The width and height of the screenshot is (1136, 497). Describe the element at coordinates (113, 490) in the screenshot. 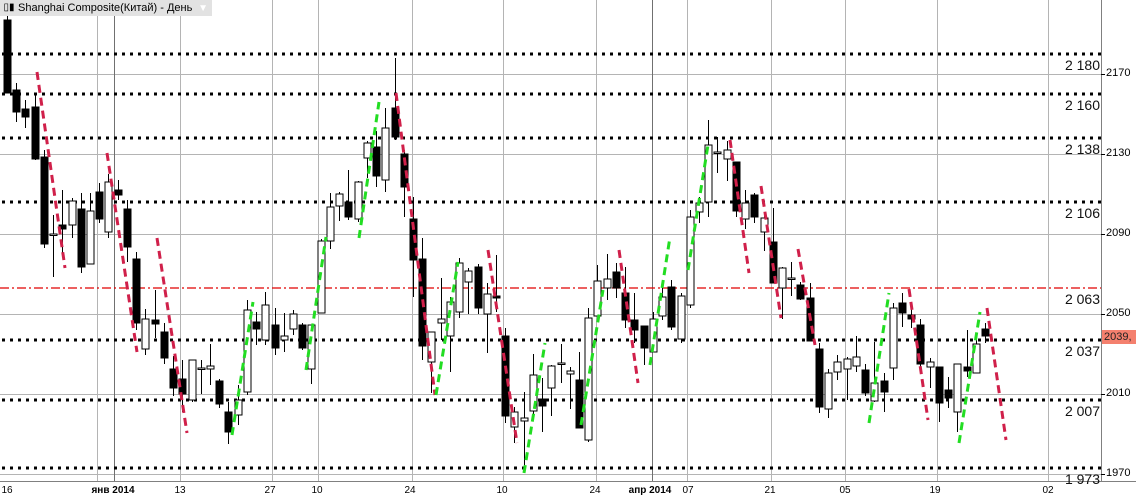

I see `x-tick-label: янв 2014` at that location.